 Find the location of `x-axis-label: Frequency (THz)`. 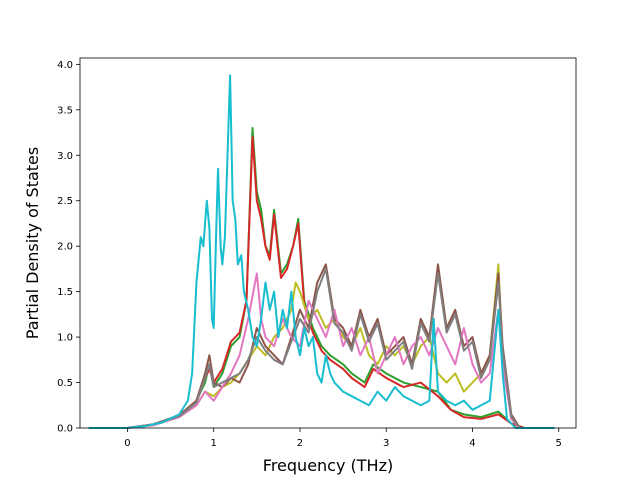

x-axis-label: Frequency (THz) is located at coordinates (328, 465).